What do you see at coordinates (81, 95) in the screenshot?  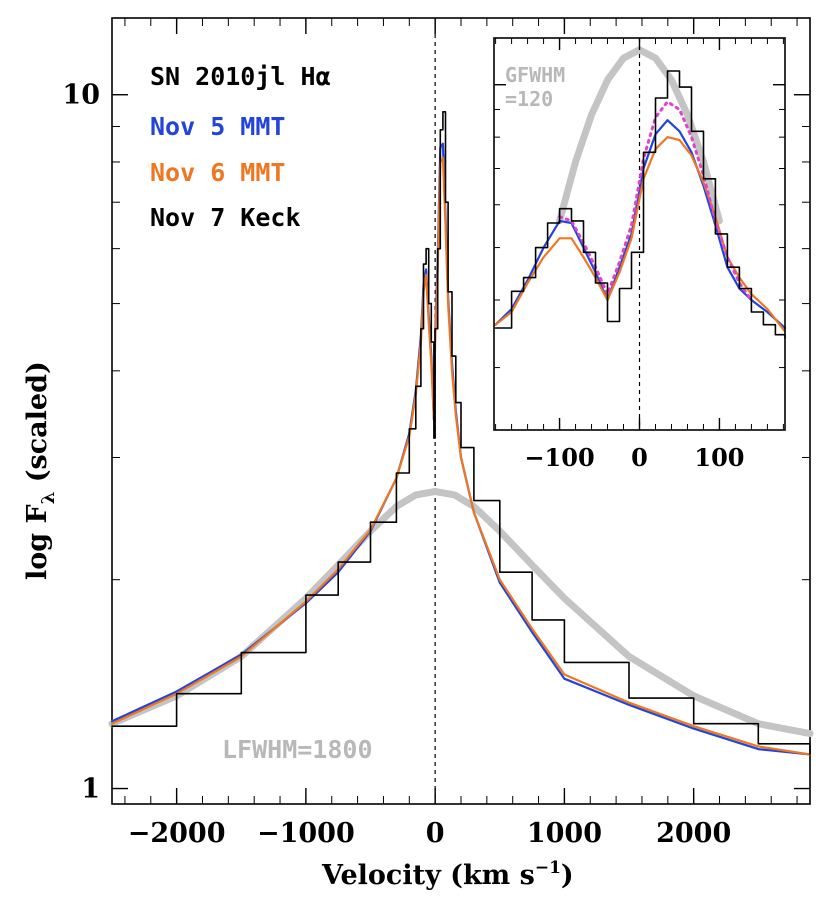 I see `main-y-tick-label: 10` at bounding box center [81, 95].